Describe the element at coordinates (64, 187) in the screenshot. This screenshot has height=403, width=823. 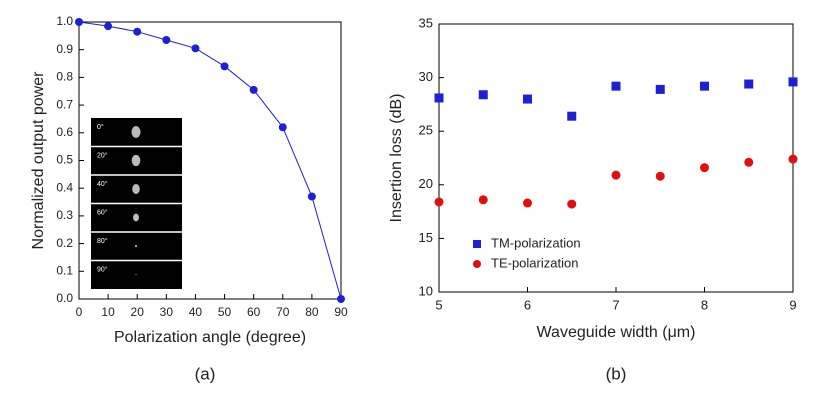
I see `y-tick-label: 0.4` at that location.